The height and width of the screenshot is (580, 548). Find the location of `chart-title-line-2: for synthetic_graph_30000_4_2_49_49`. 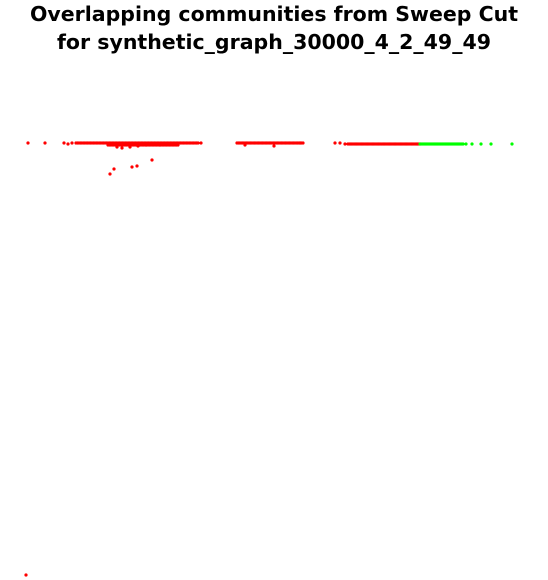

chart-title-line-2: for synthetic_graph_30000_4_2_49_49 is located at coordinates (274, 42).